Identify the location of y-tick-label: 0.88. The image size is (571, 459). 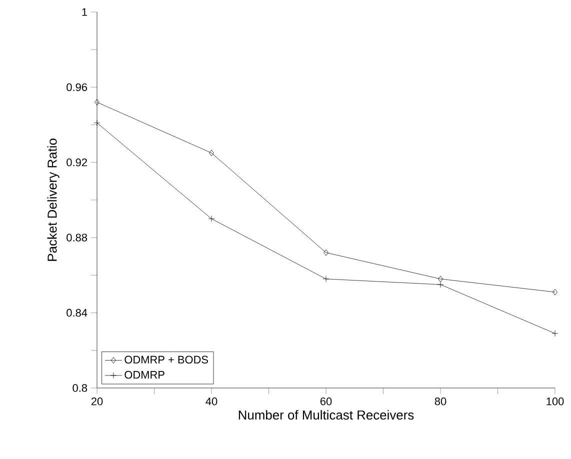
(77, 238).